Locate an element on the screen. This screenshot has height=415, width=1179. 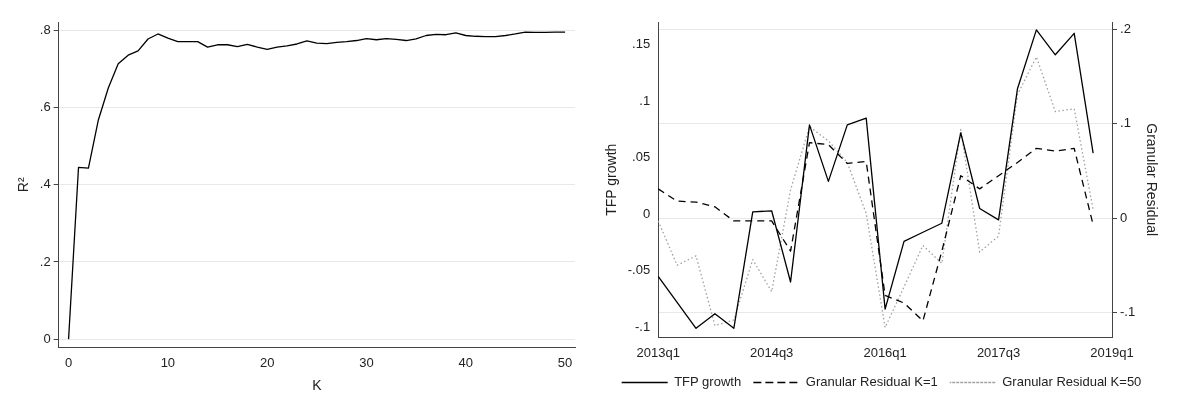
y-tick-label: -.1 is located at coordinates (643, 326).